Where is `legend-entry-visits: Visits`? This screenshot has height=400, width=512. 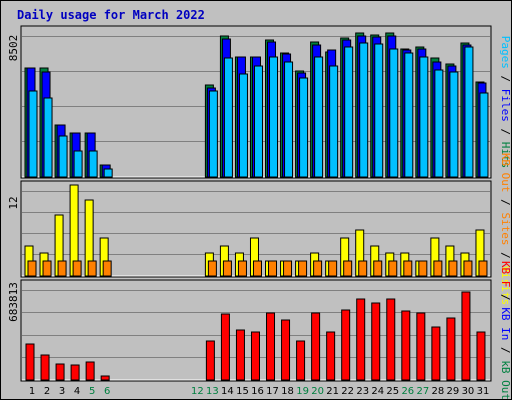
legend-entry-visits: Visits is located at coordinates (505, 285).